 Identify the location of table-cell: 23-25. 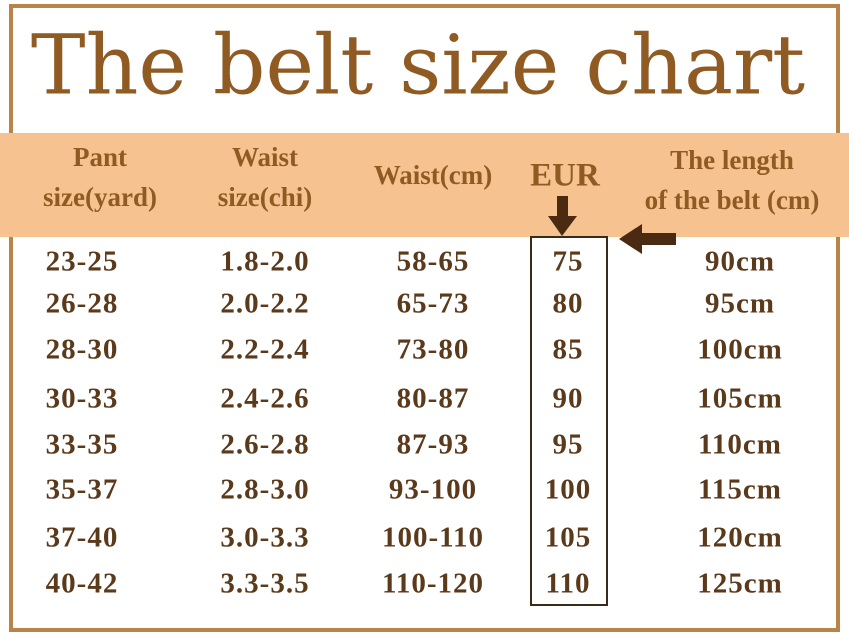
(82, 262).